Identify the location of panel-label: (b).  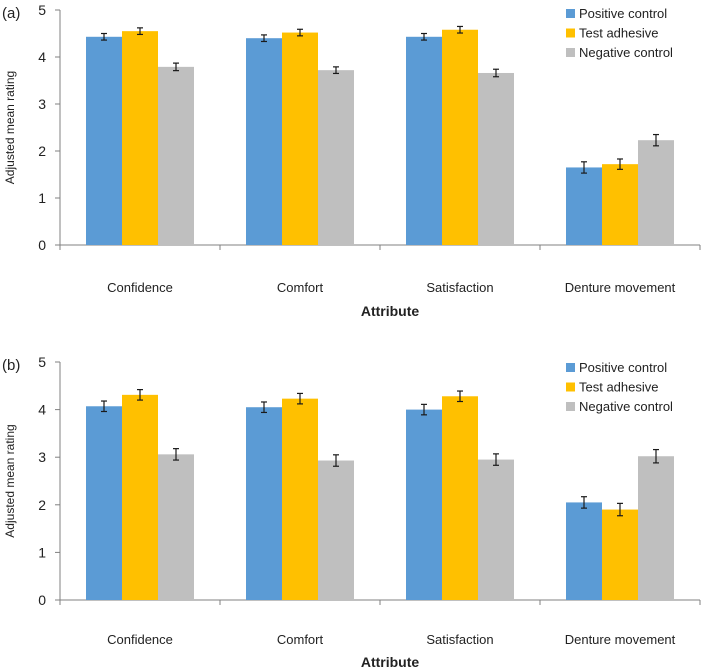
(11, 365).